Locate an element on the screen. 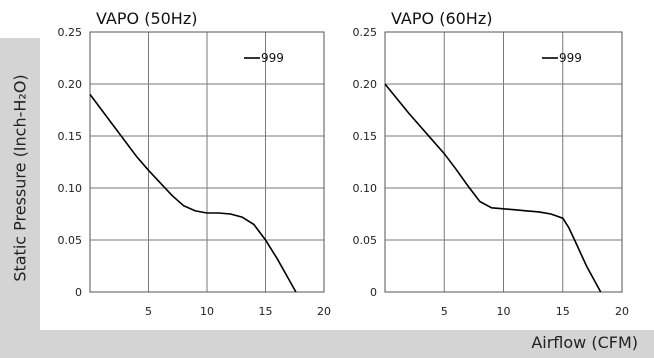  x-axis-label: Airflow (CFM) is located at coordinates (584, 342).